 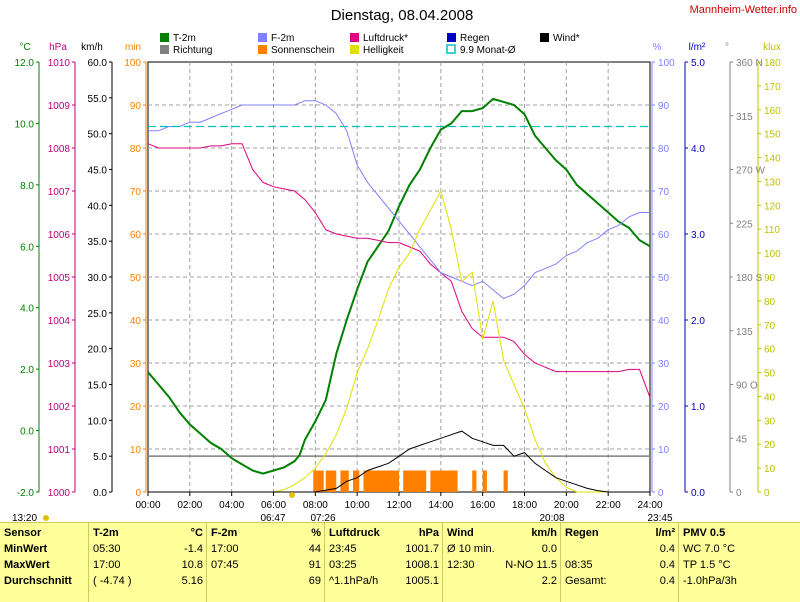 What do you see at coordinates (770, 445) in the screenshot?
I see `axis-ticklabel-right-3: 20` at bounding box center [770, 445].